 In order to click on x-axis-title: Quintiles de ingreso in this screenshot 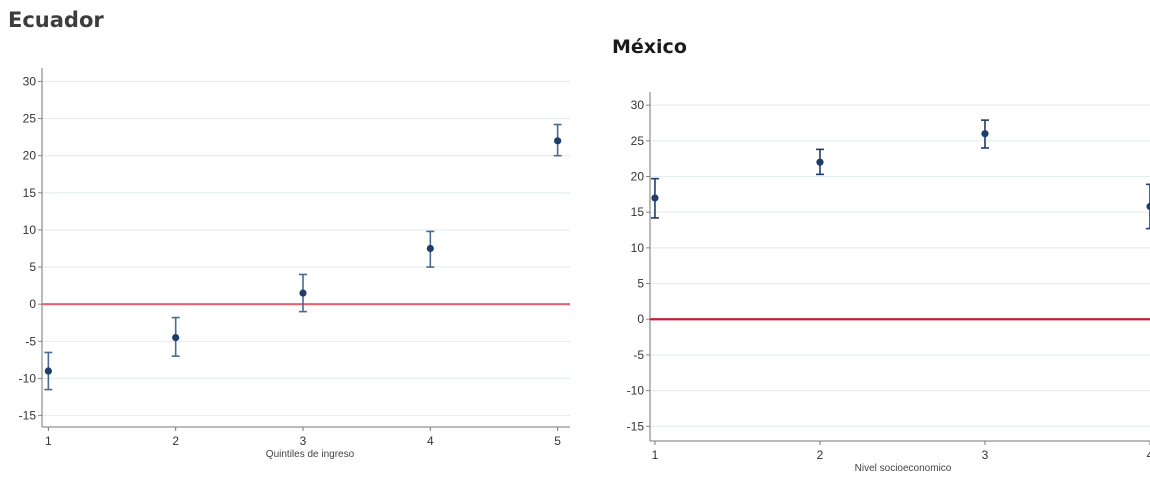, I will do `click(310, 454)`.